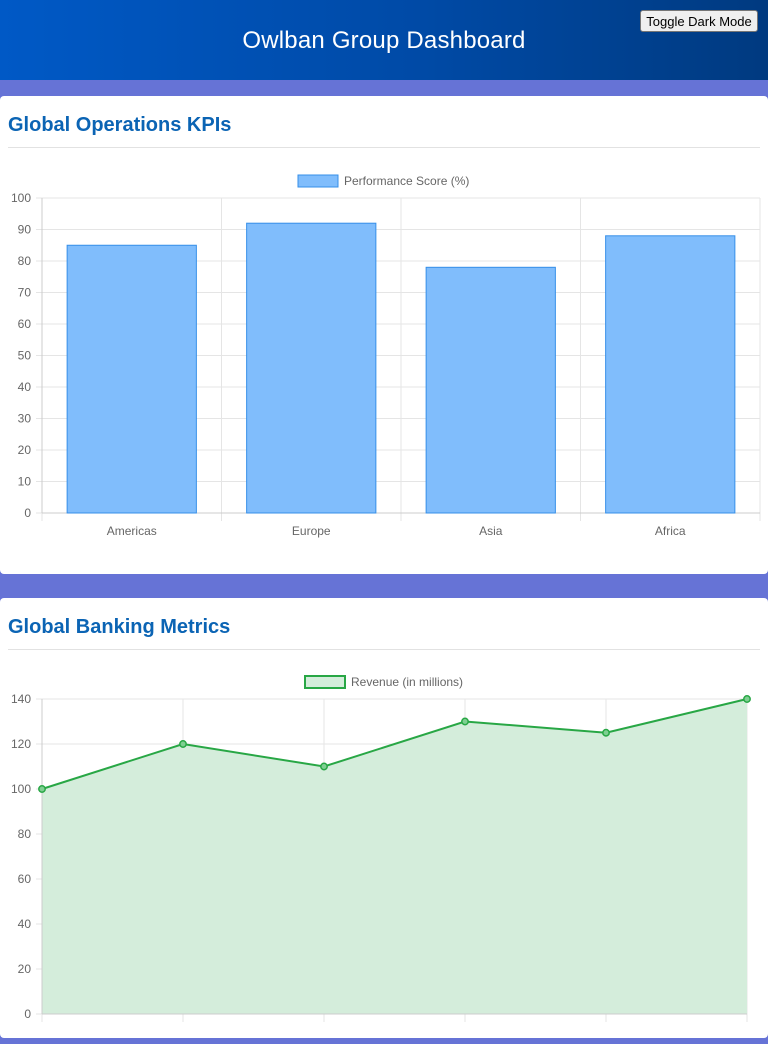 This screenshot has height=1044, width=768. Describe the element at coordinates (25, 293) in the screenshot. I see `y-tick-label: 70` at that location.